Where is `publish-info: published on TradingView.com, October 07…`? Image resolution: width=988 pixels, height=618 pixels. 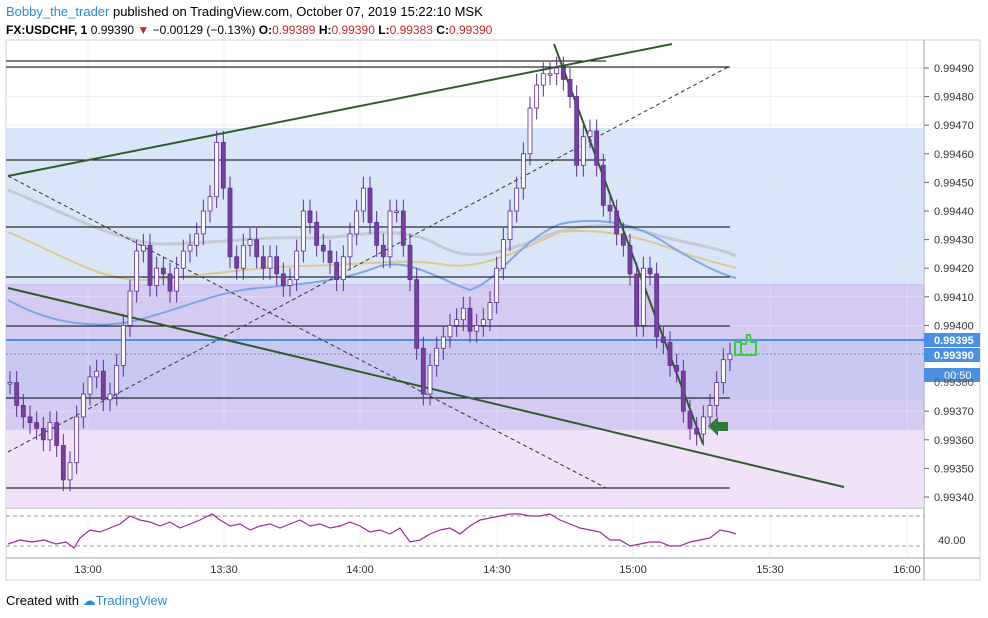
publish-info: published on TradingView.com, October 07… is located at coordinates (296, 11).